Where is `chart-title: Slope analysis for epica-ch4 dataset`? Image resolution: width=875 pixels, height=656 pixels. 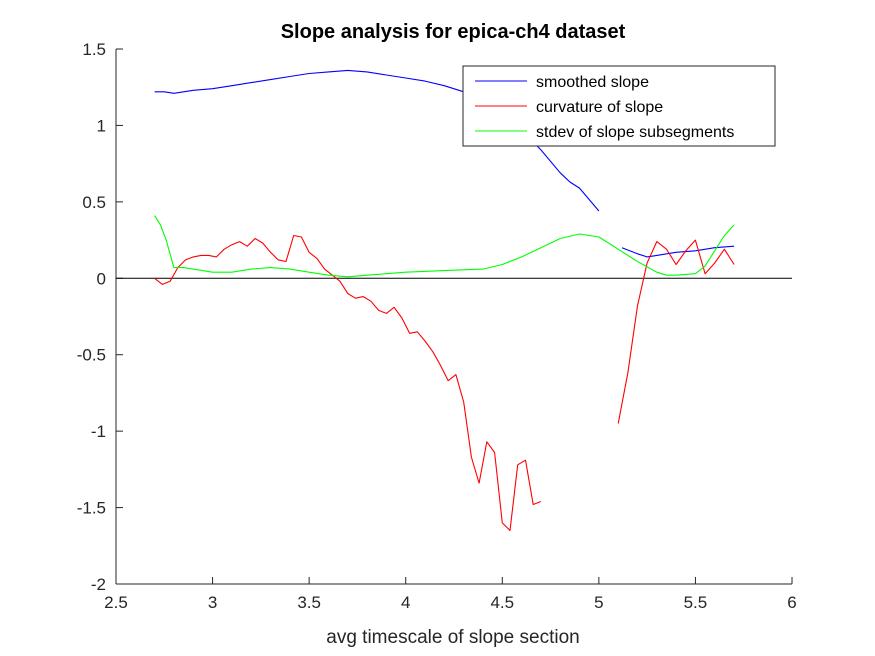
chart-title: Slope analysis for epica-ch4 dataset is located at coordinates (453, 32).